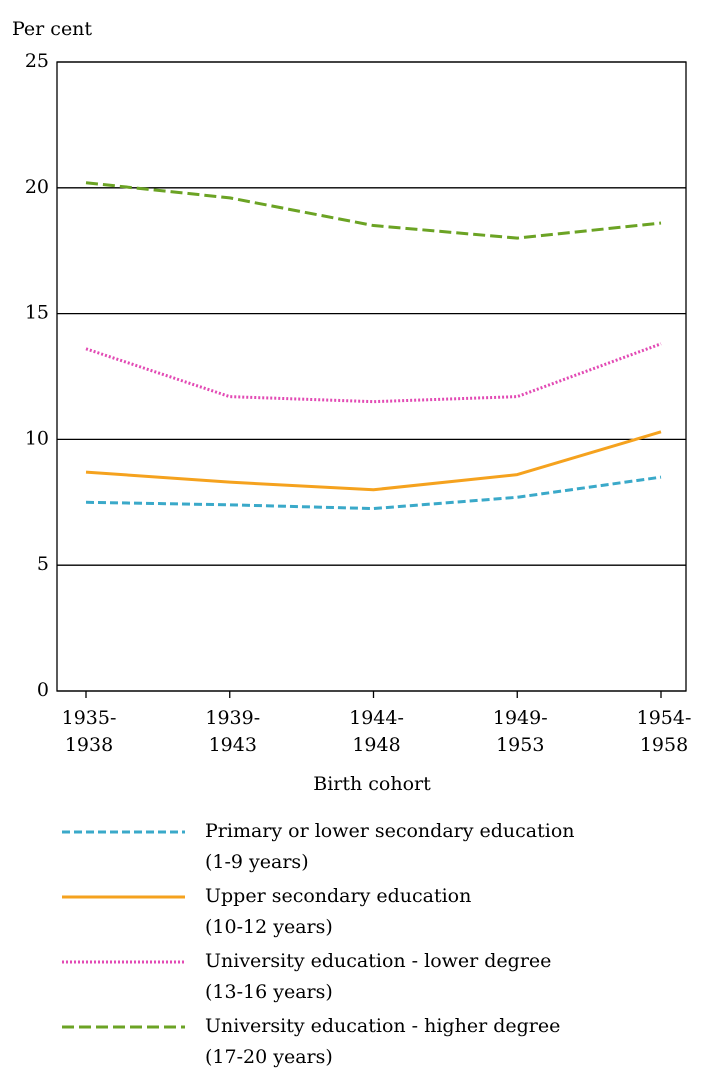 This screenshot has width=701, height=1087. What do you see at coordinates (372, 784) in the screenshot?
I see `x-axis-label: Birth cohort` at bounding box center [372, 784].